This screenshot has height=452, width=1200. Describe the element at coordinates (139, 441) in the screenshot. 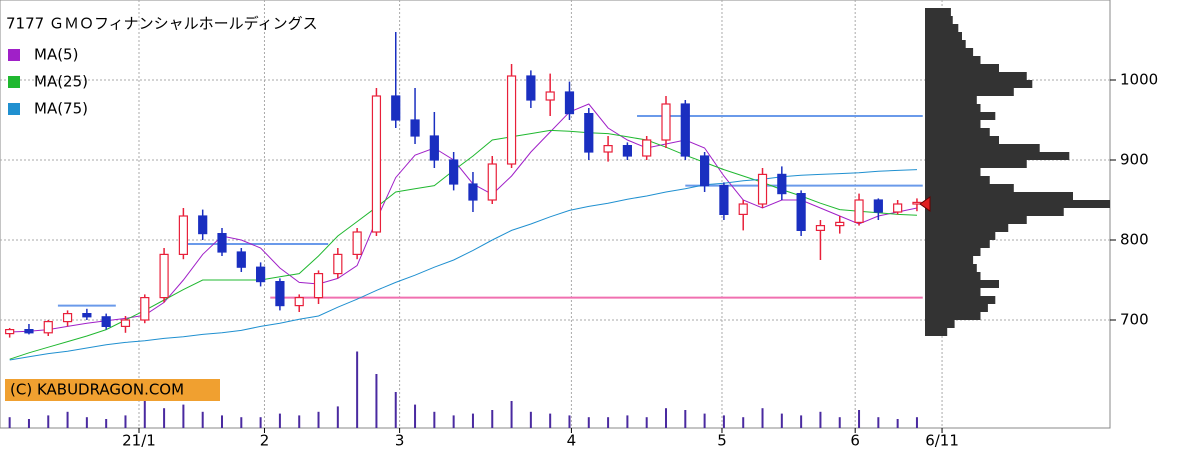

I see `x-tick-label: 21/1` at that location.